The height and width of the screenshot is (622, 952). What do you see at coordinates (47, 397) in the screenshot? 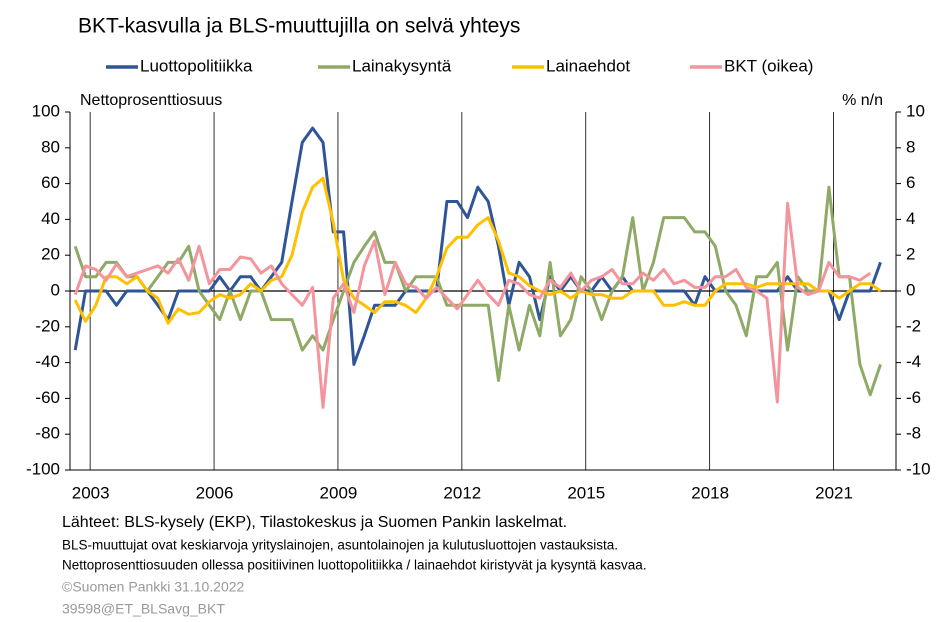
I see `y-tick-label: -60` at bounding box center [47, 397].